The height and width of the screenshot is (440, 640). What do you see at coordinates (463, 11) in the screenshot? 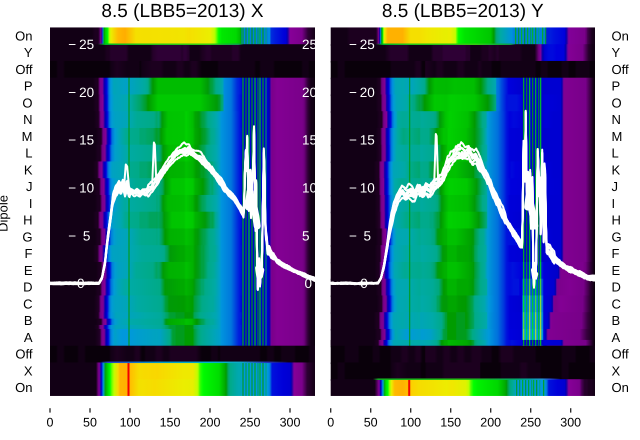
I see `svg-text: 8.5 (LBB5=2013) Y` at bounding box center [463, 11].